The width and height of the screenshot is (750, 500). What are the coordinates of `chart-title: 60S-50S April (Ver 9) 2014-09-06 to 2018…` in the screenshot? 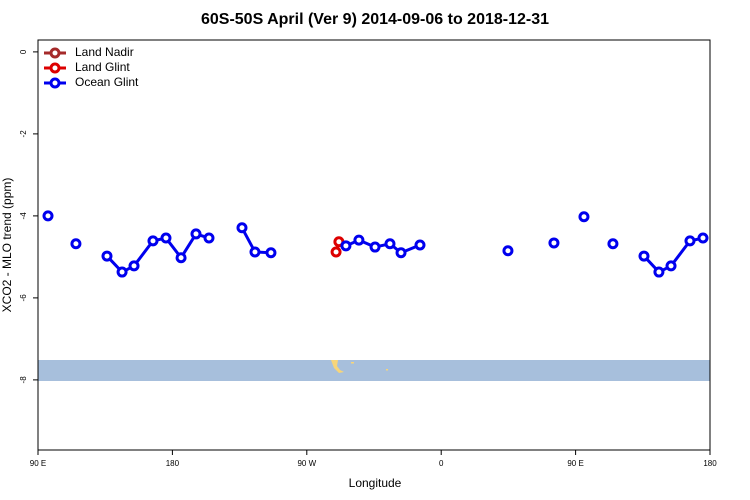 It's located at (375, 19).